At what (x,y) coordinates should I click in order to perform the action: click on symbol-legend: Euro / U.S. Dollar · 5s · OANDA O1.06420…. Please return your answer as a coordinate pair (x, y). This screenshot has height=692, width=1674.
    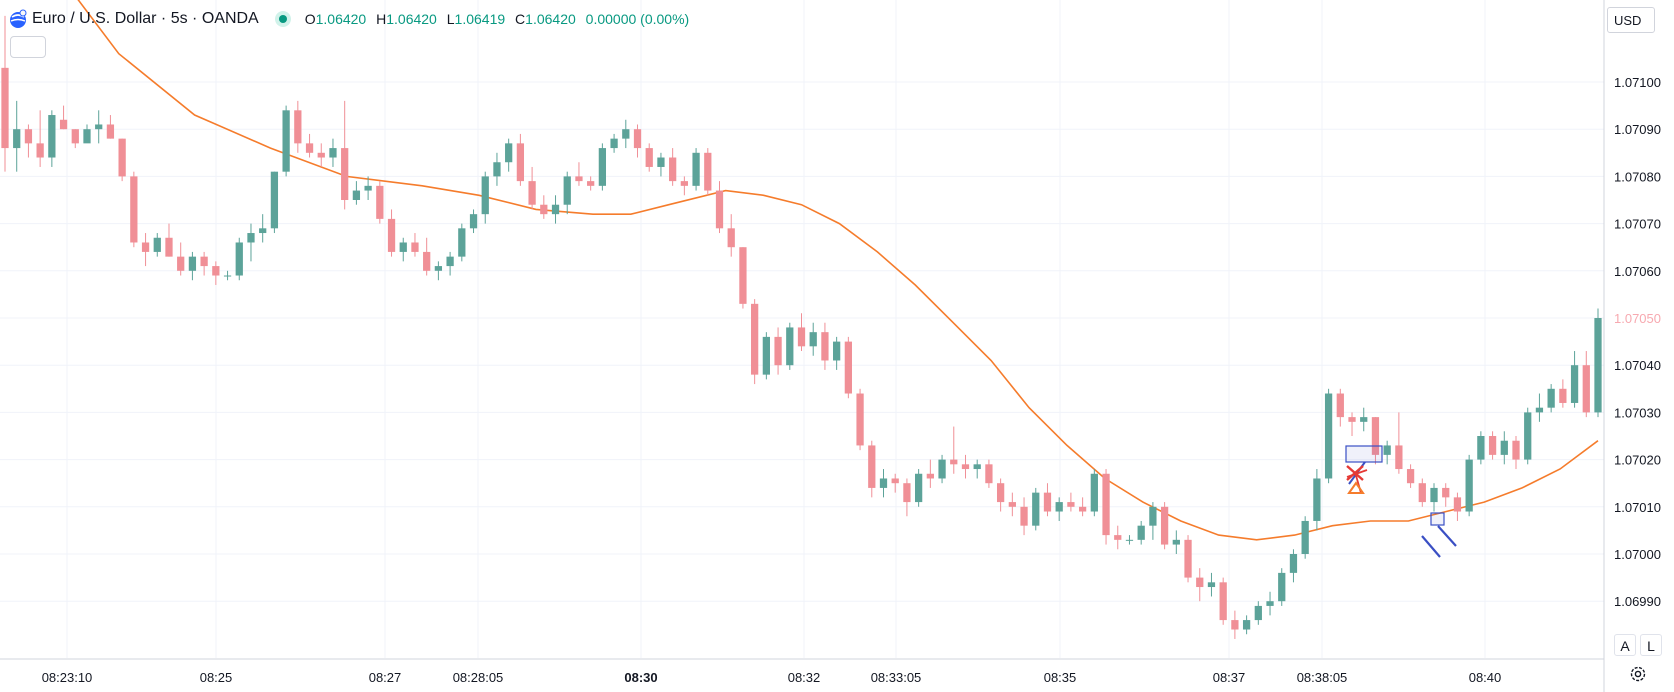
    Looking at the image, I should click on (351, 19).